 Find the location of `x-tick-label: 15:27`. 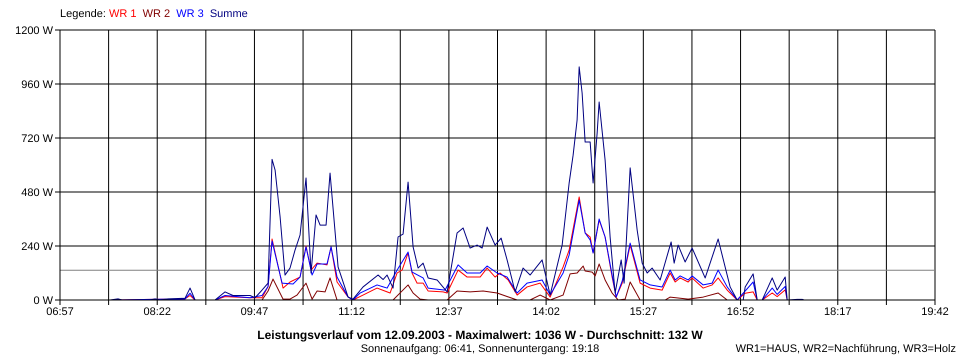

x-tick-label: 15:27 is located at coordinates (644, 312).